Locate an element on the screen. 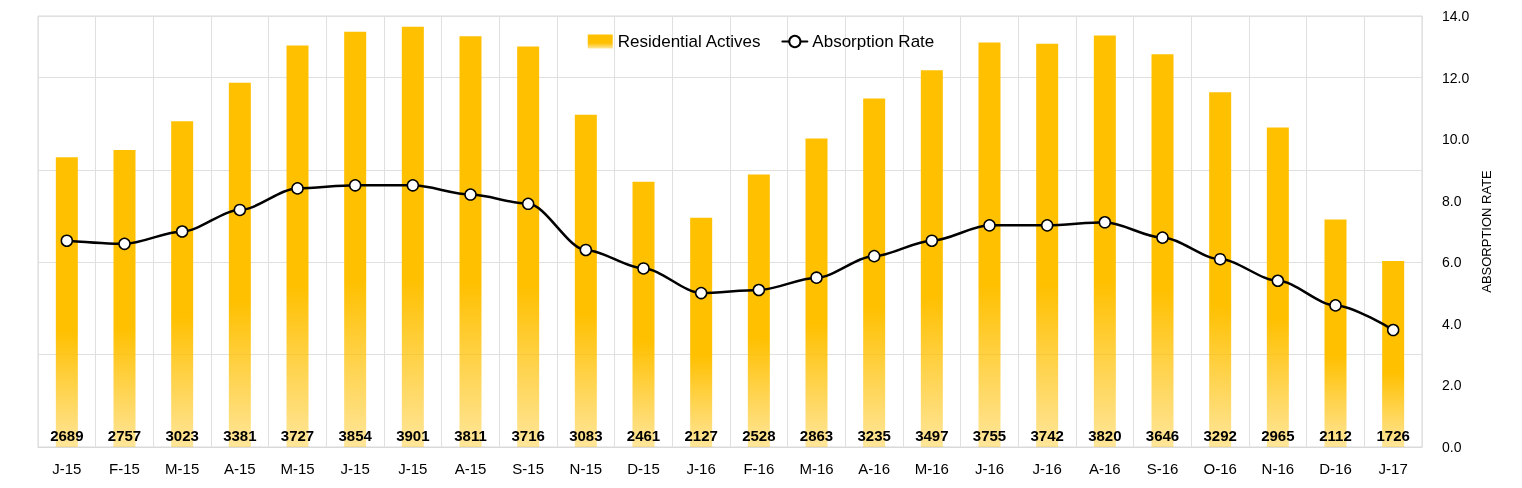 The height and width of the screenshot is (488, 1522). x-tick-label: N-15 is located at coordinates (586, 468).